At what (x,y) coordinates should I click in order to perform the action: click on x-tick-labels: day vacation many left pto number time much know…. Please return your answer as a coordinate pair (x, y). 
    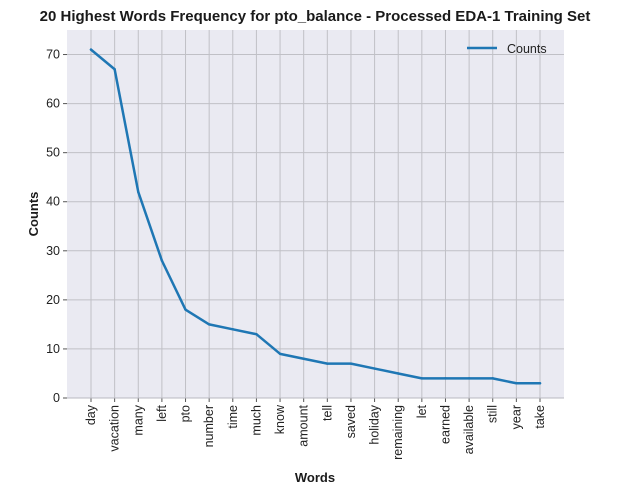
    Looking at the image, I should click on (315, 432).